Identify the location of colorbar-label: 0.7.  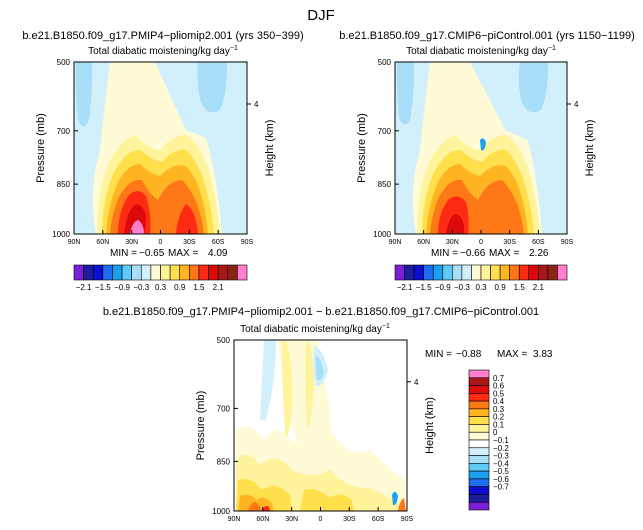
(499, 378).